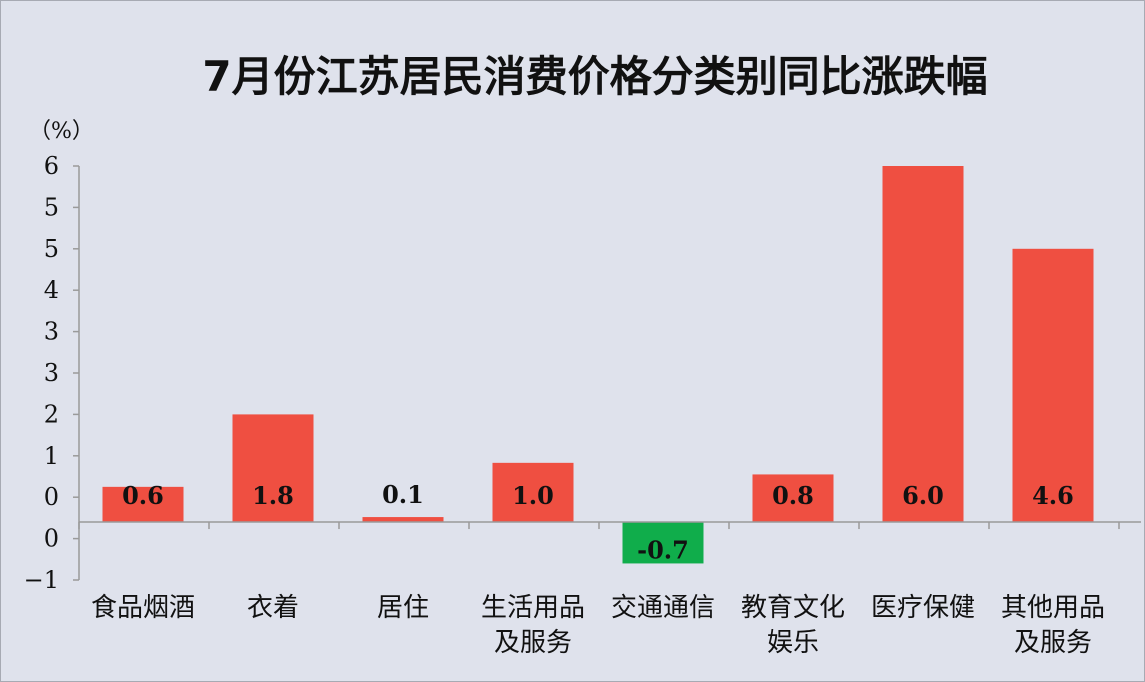 The width and height of the screenshot is (1145, 682). Describe the element at coordinates (41, 580) in the screenshot. I see `y-tick-label: −1` at that location.